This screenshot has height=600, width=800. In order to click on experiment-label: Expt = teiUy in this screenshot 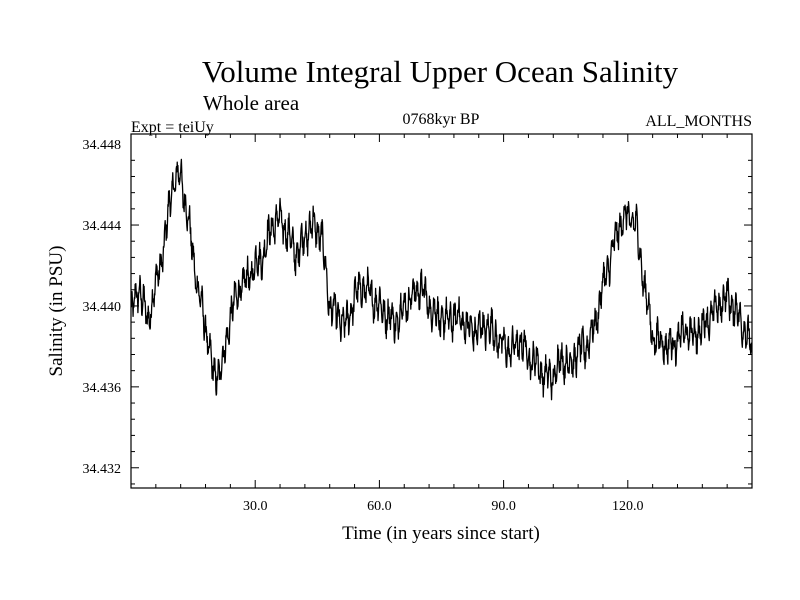, I will do `click(172, 127)`.